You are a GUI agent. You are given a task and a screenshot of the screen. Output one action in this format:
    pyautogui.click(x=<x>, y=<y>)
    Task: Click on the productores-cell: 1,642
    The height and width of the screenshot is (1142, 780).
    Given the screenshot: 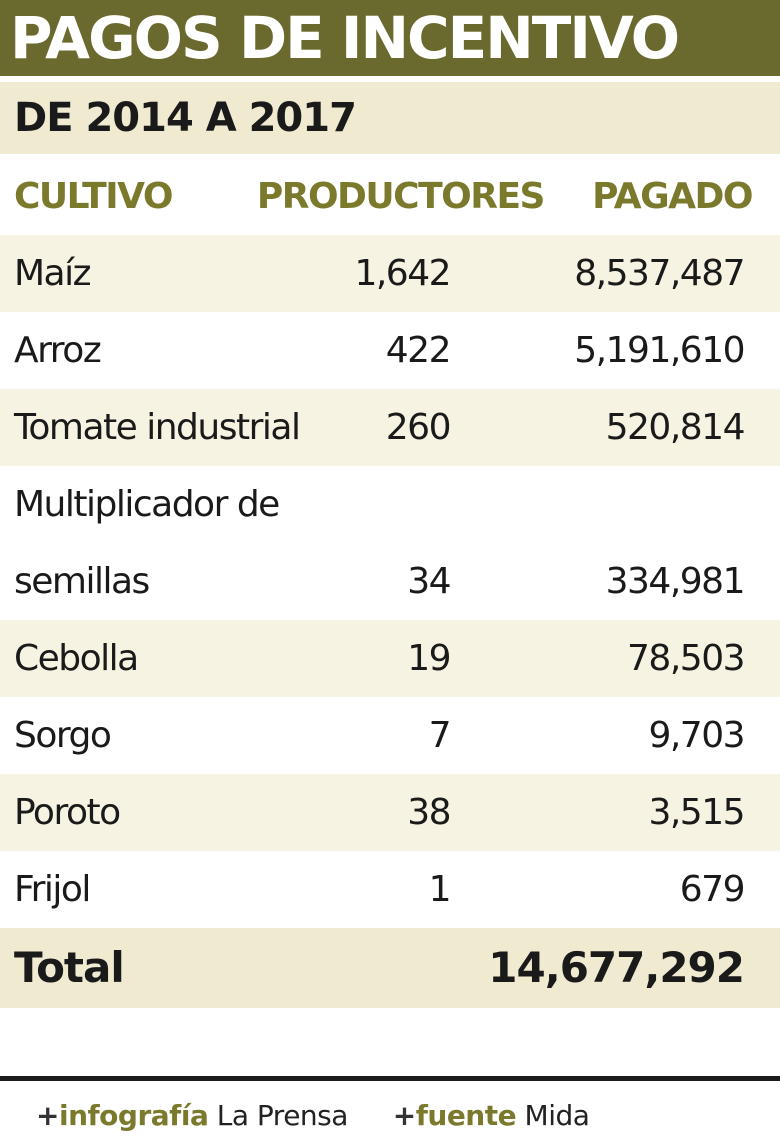 What is the action you would take?
    pyautogui.click(x=402, y=273)
    